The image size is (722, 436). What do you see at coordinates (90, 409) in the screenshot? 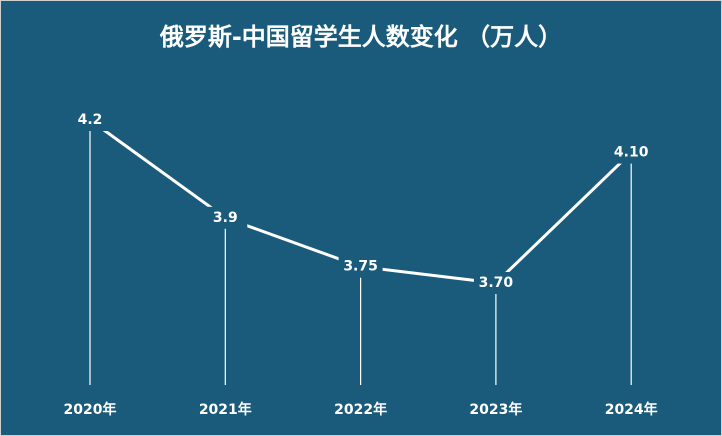
I see `x-tick-label: 2020年` at bounding box center [90, 409].